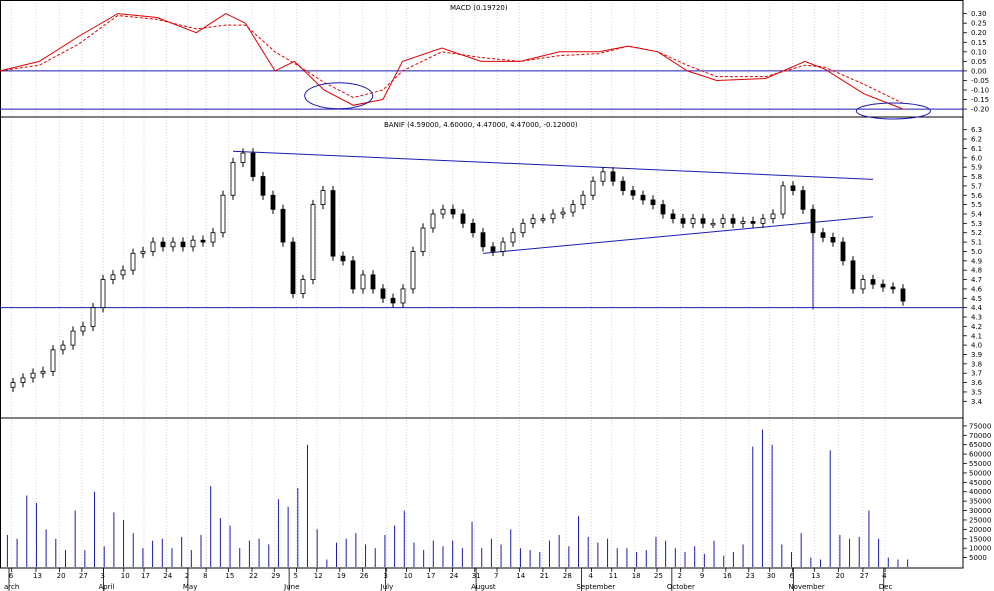 The height and width of the screenshot is (591, 994). Describe the element at coordinates (977, 196) in the screenshot. I see `price-y-tick-label: 5.6` at that location.